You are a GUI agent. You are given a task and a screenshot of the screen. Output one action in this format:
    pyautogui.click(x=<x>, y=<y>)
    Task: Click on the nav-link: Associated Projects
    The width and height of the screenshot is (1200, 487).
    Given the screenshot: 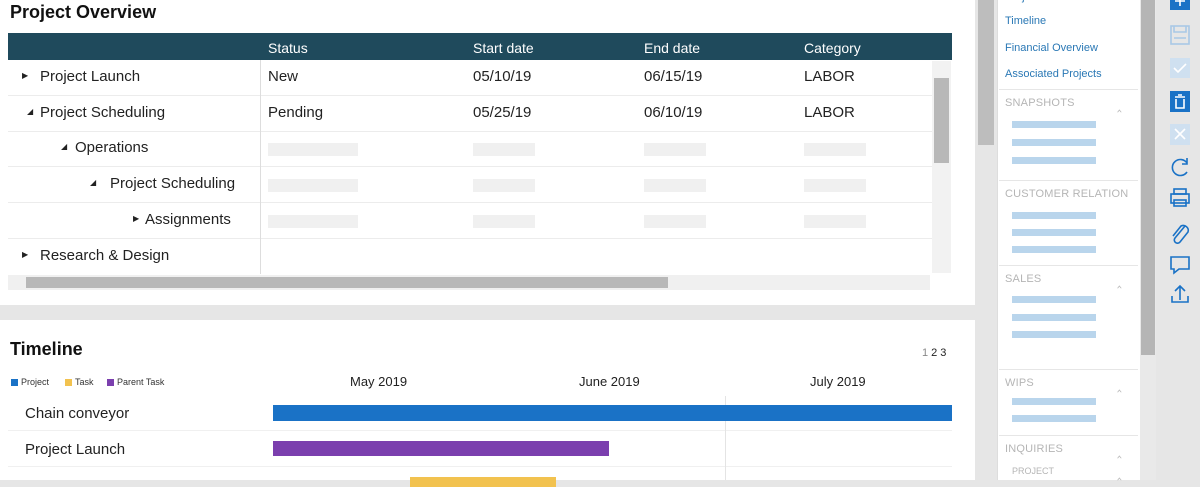 What is the action you would take?
    pyautogui.click(x=1053, y=74)
    